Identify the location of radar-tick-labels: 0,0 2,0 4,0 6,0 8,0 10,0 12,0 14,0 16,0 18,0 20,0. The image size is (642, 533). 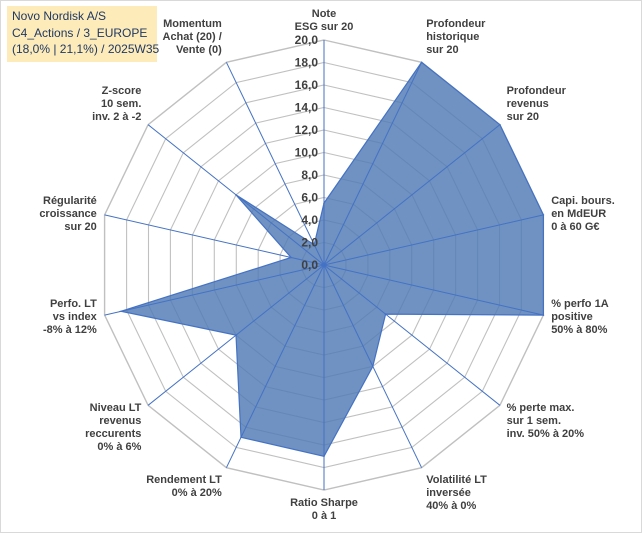
(307, 152).